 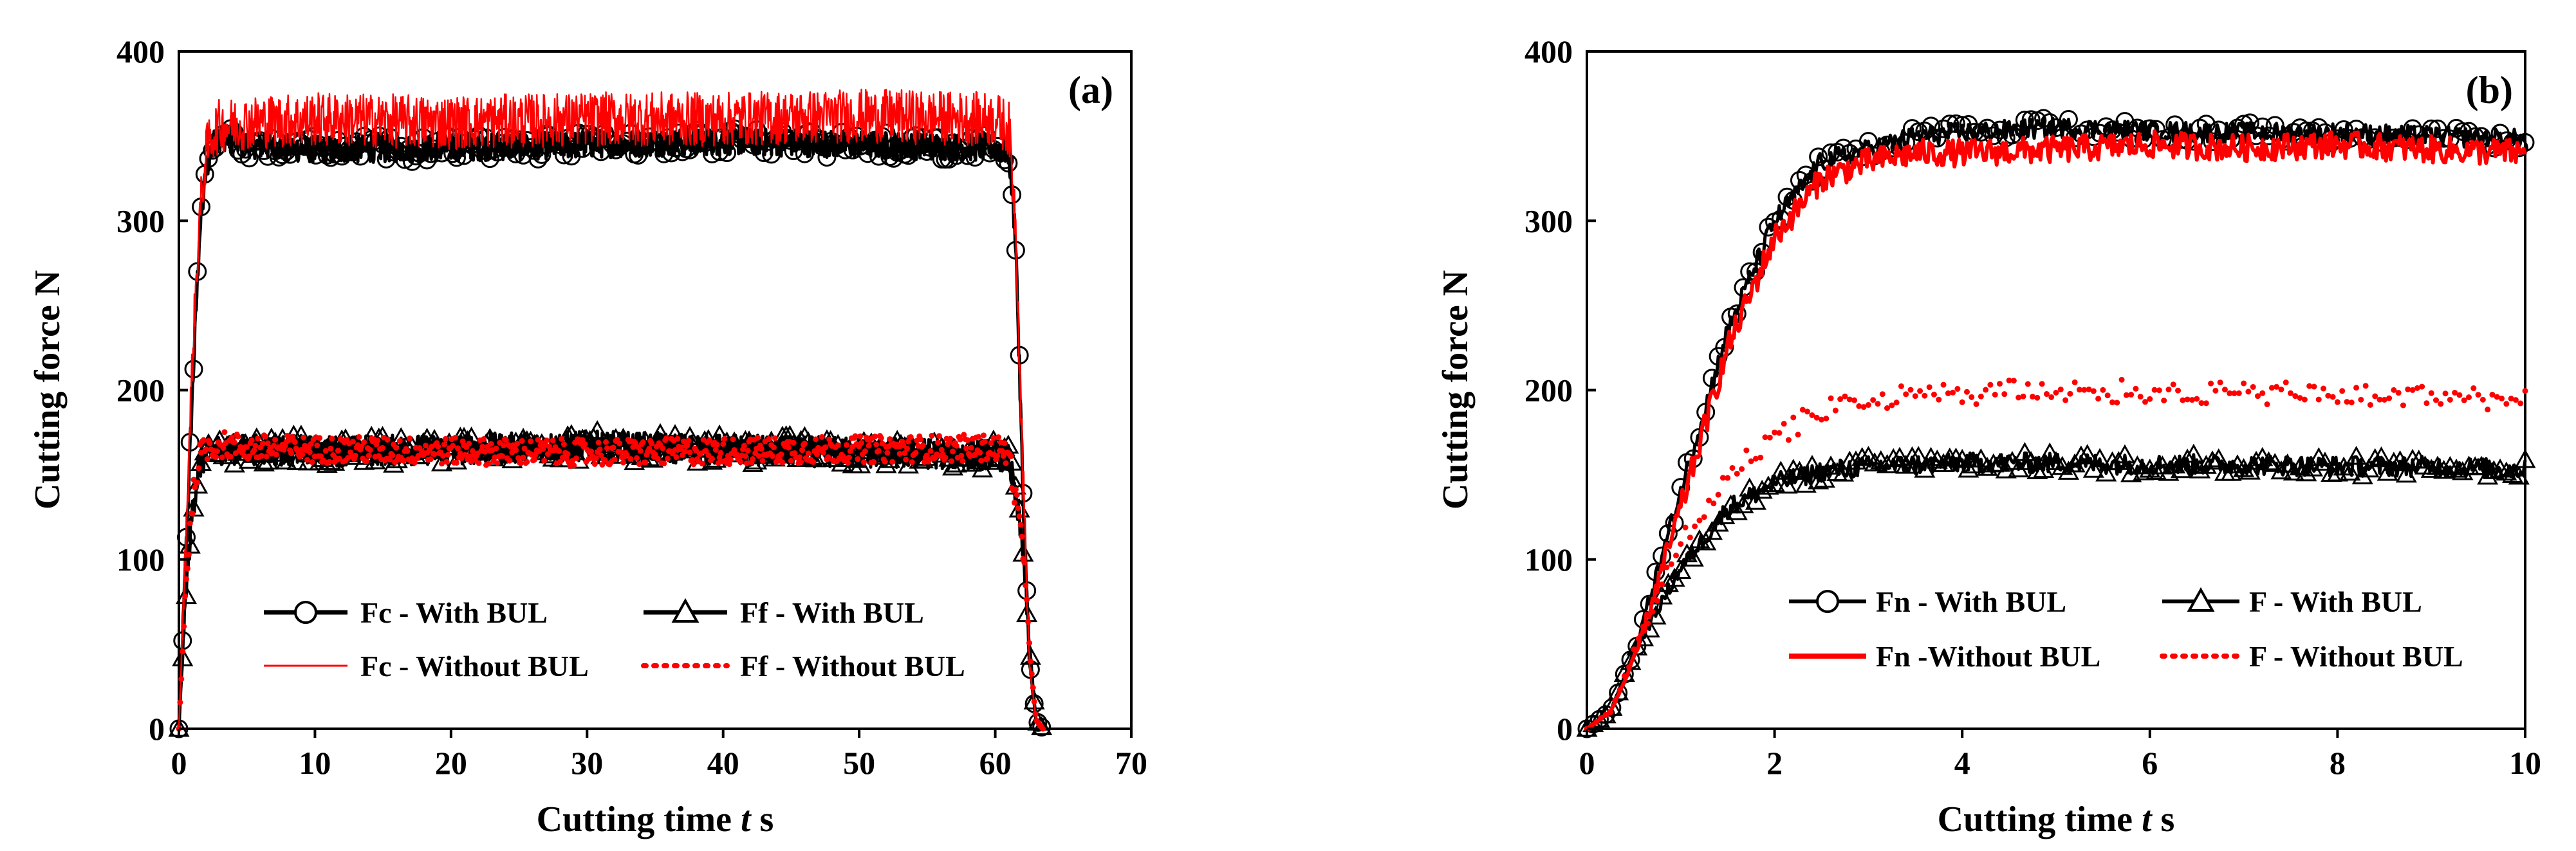 I want to click on panel-b-y-axis-label: Cutting force N, so click(x=1456, y=389).